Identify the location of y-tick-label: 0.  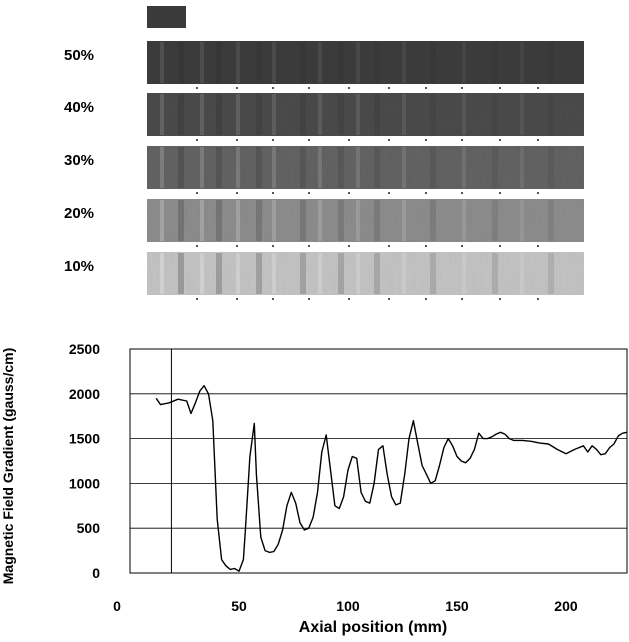
(96, 573).